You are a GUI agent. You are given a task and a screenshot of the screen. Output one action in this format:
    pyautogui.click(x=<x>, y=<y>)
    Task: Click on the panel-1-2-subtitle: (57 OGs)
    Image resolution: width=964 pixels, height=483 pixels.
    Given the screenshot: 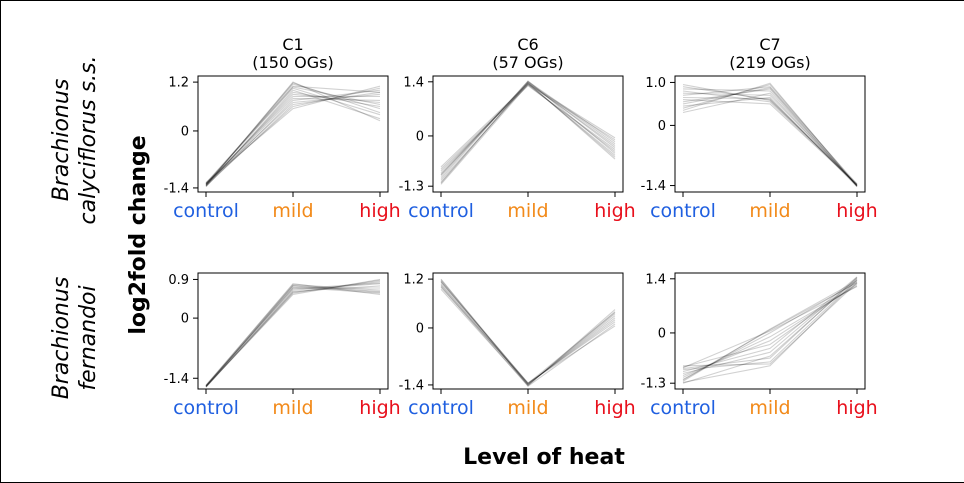 What is the action you would take?
    pyautogui.click(x=527, y=62)
    